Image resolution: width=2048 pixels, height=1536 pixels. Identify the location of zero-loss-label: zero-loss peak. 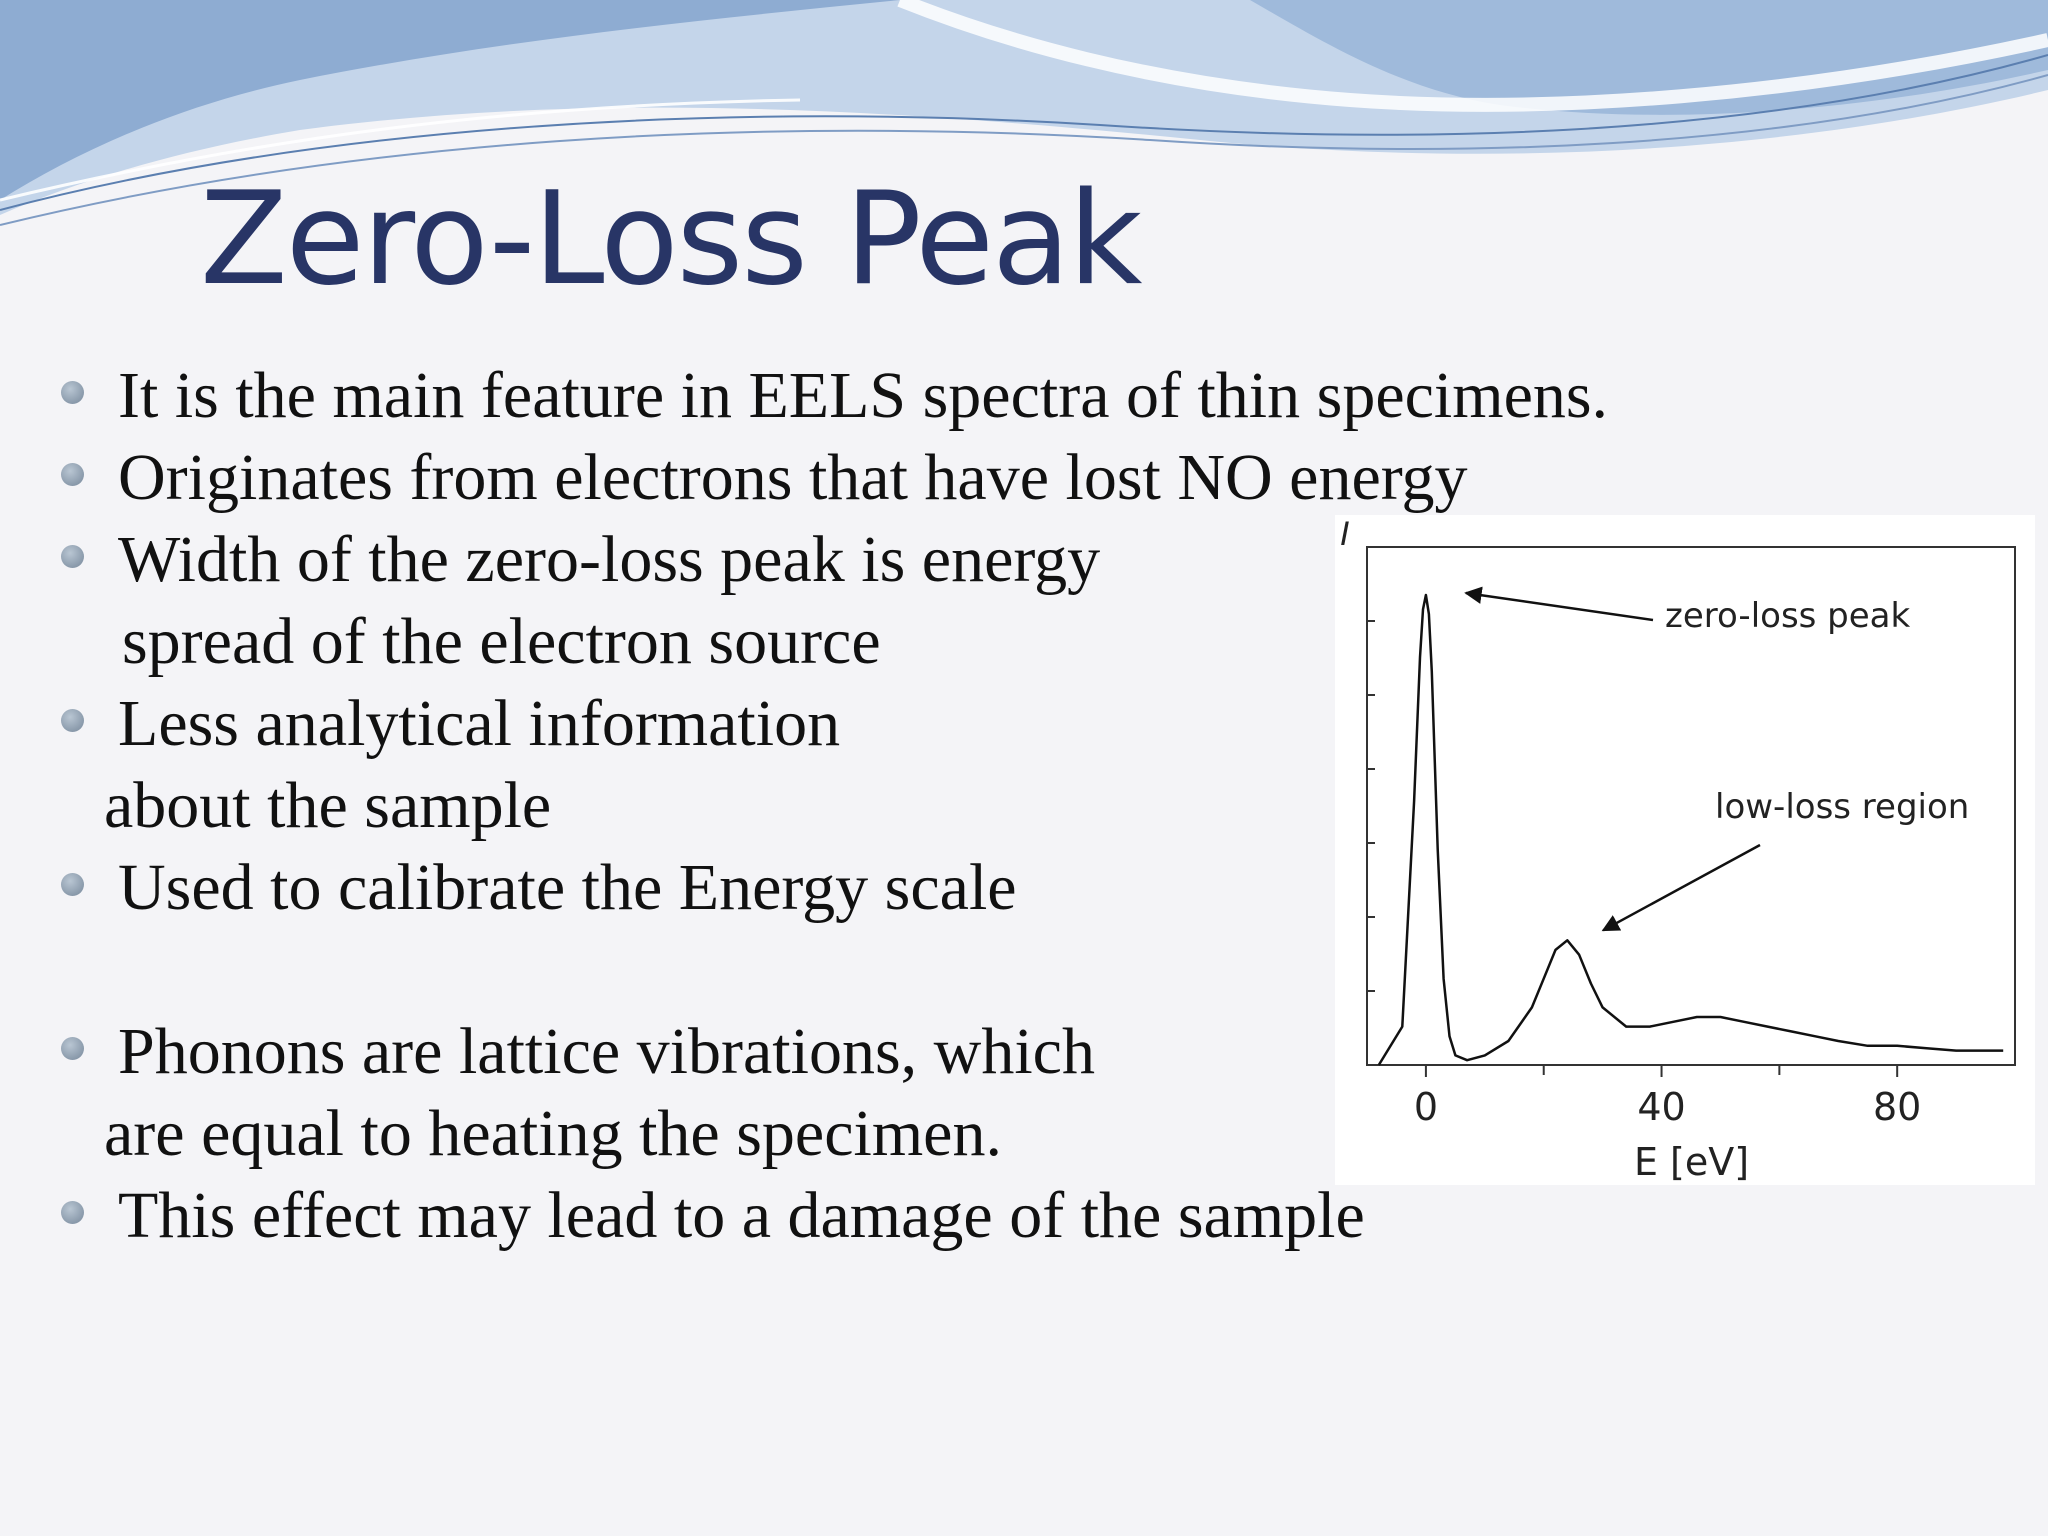
(1788, 616).